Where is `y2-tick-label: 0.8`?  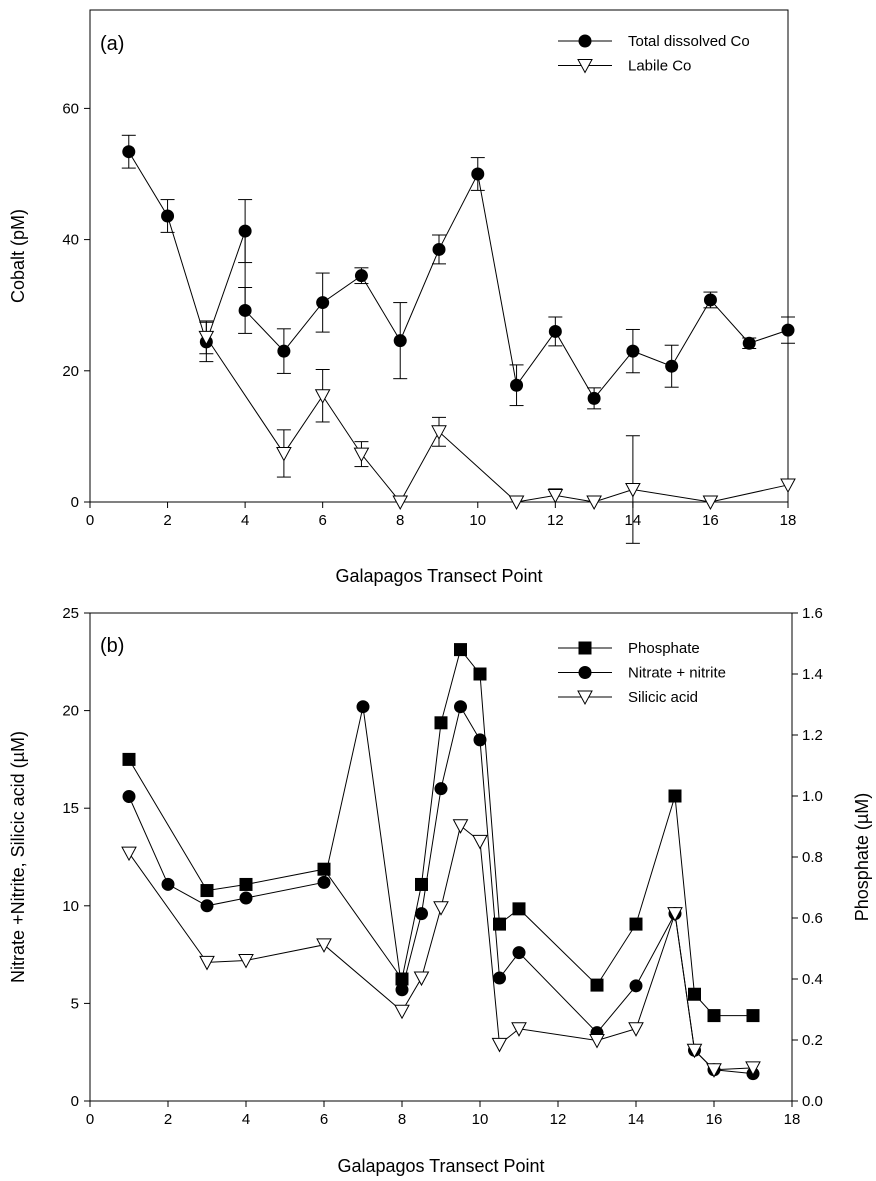 y2-tick-label: 0.8 is located at coordinates (812, 857).